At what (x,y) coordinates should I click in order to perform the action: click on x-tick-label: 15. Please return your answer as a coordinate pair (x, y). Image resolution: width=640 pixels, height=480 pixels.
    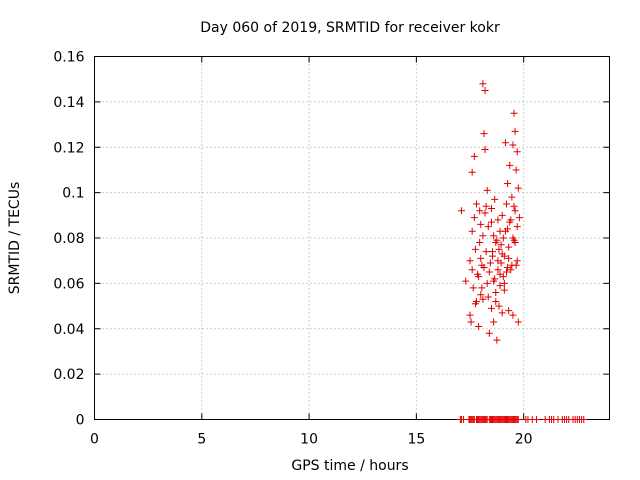
    Looking at the image, I should click on (416, 440).